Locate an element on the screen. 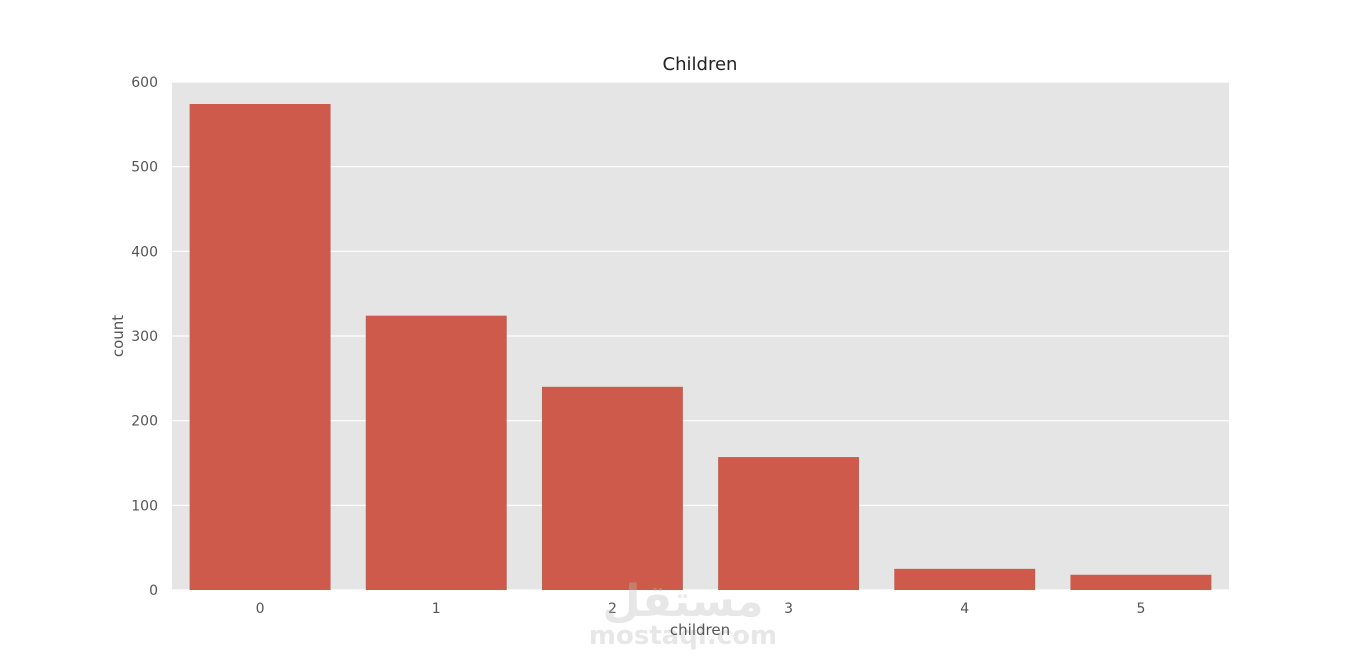 This screenshot has width=1366, height=663. y-tick-labels: 0 100 200 300 400 500 600 is located at coordinates (144, 337).